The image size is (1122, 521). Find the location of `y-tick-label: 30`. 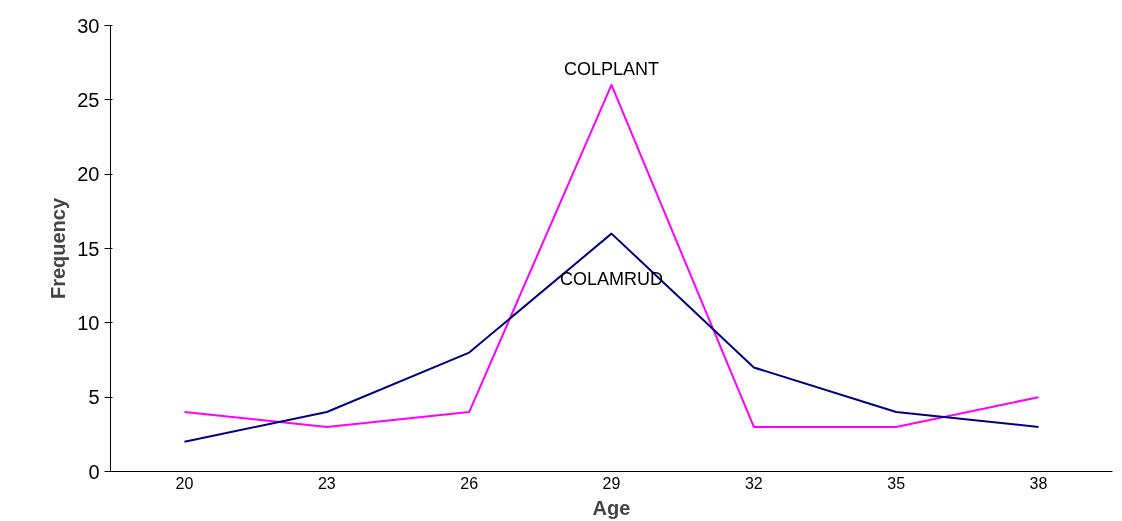

y-tick-label: 30 is located at coordinates (88, 25).